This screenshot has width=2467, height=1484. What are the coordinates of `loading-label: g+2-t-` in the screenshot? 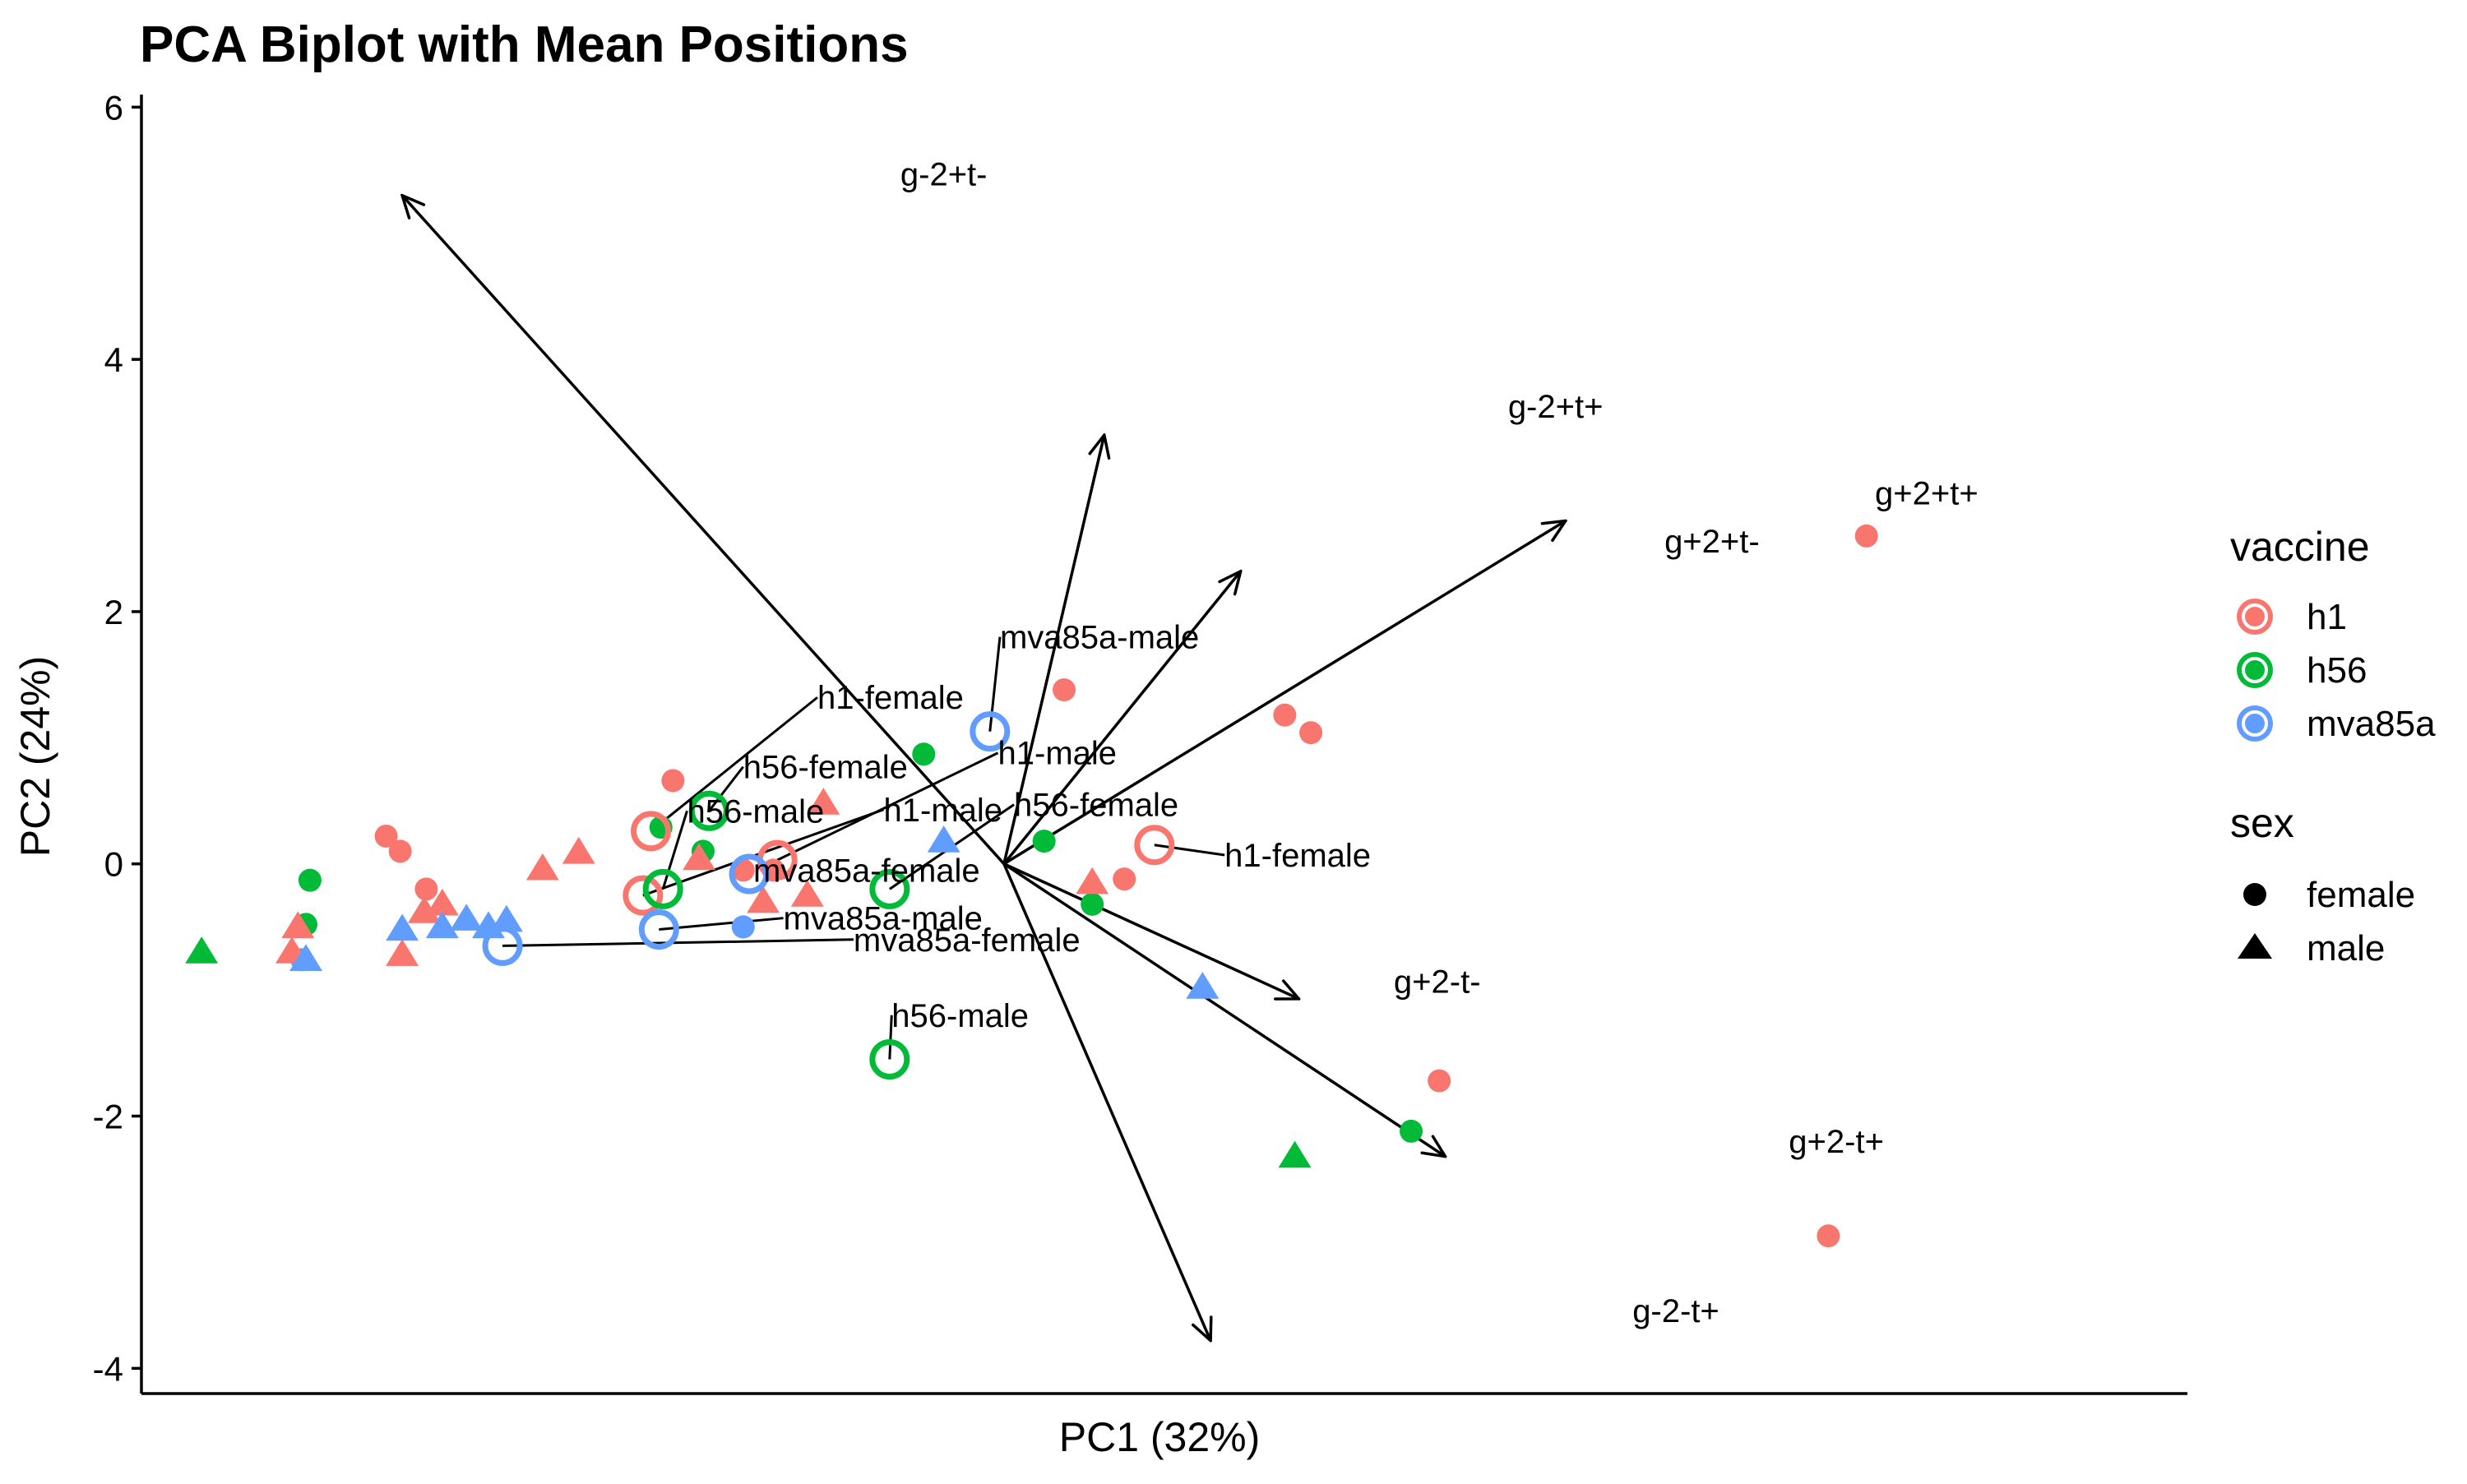 It's located at (1438, 982).